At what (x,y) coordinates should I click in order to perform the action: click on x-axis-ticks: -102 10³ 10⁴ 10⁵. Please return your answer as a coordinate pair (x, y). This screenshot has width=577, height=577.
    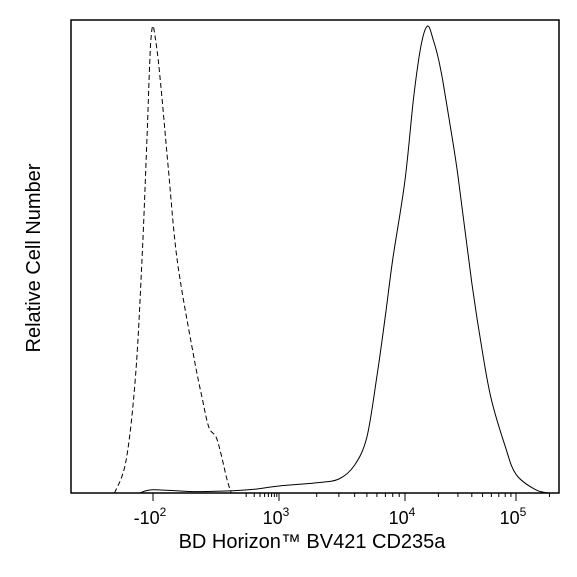
    Looking at the image, I should click on (342, 510).